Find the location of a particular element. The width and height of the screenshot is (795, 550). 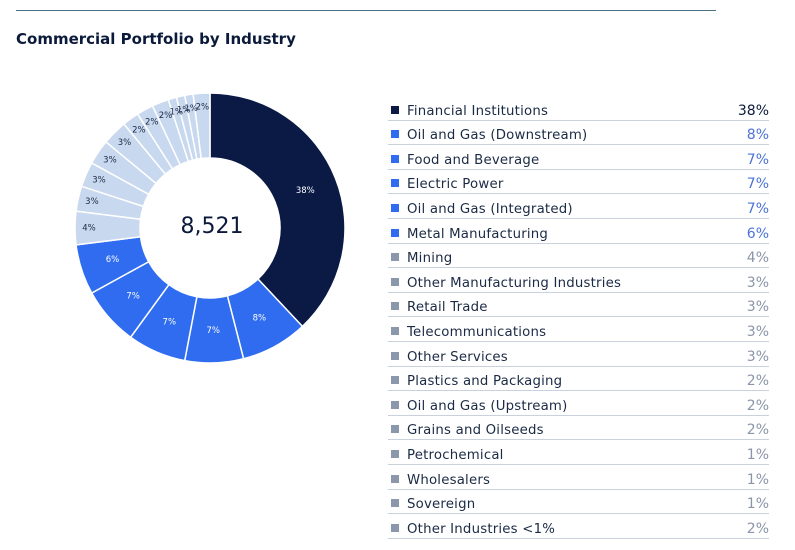

donut-slice-label-1: 8% is located at coordinates (260, 318).